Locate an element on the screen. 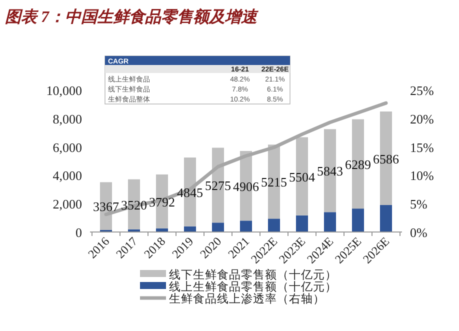  y2-tick-label: 10% is located at coordinates (422, 176).